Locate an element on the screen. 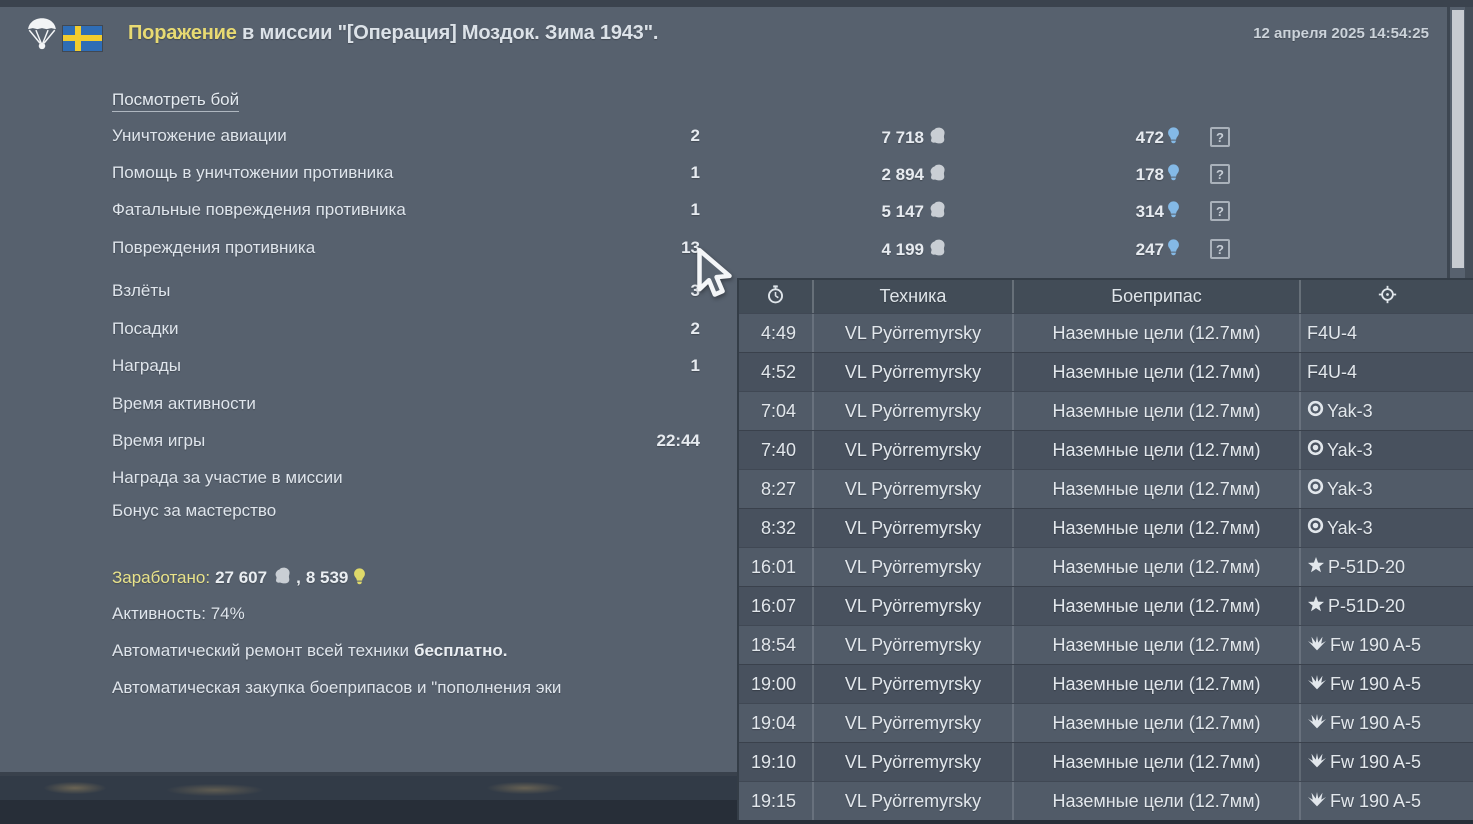 This screenshot has width=1473, height=824. stat-label: Фатальные повреждения противника is located at coordinates (259, 209).